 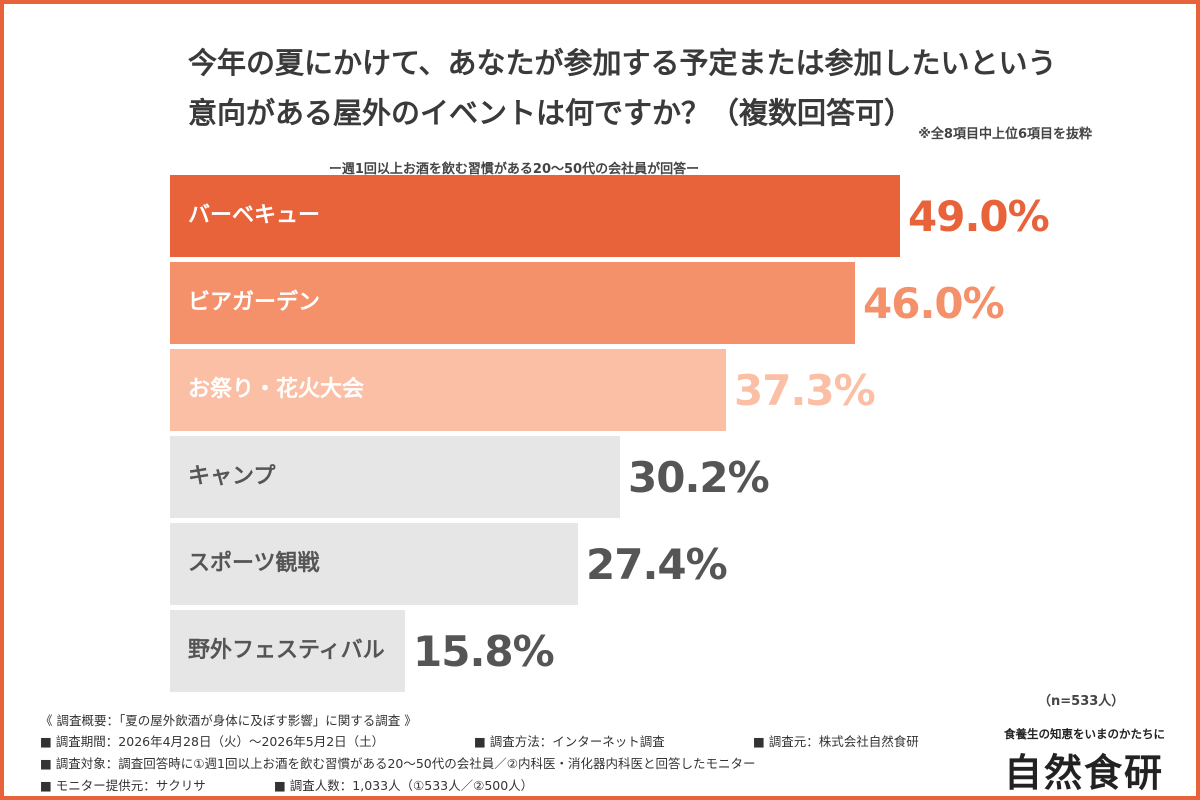 What do you see at coordinates (1084, 734) in the screenshot?
I see `brand-tagline: 食養生の知恵をいまのかたちに` at bounding box center [1084, 734].